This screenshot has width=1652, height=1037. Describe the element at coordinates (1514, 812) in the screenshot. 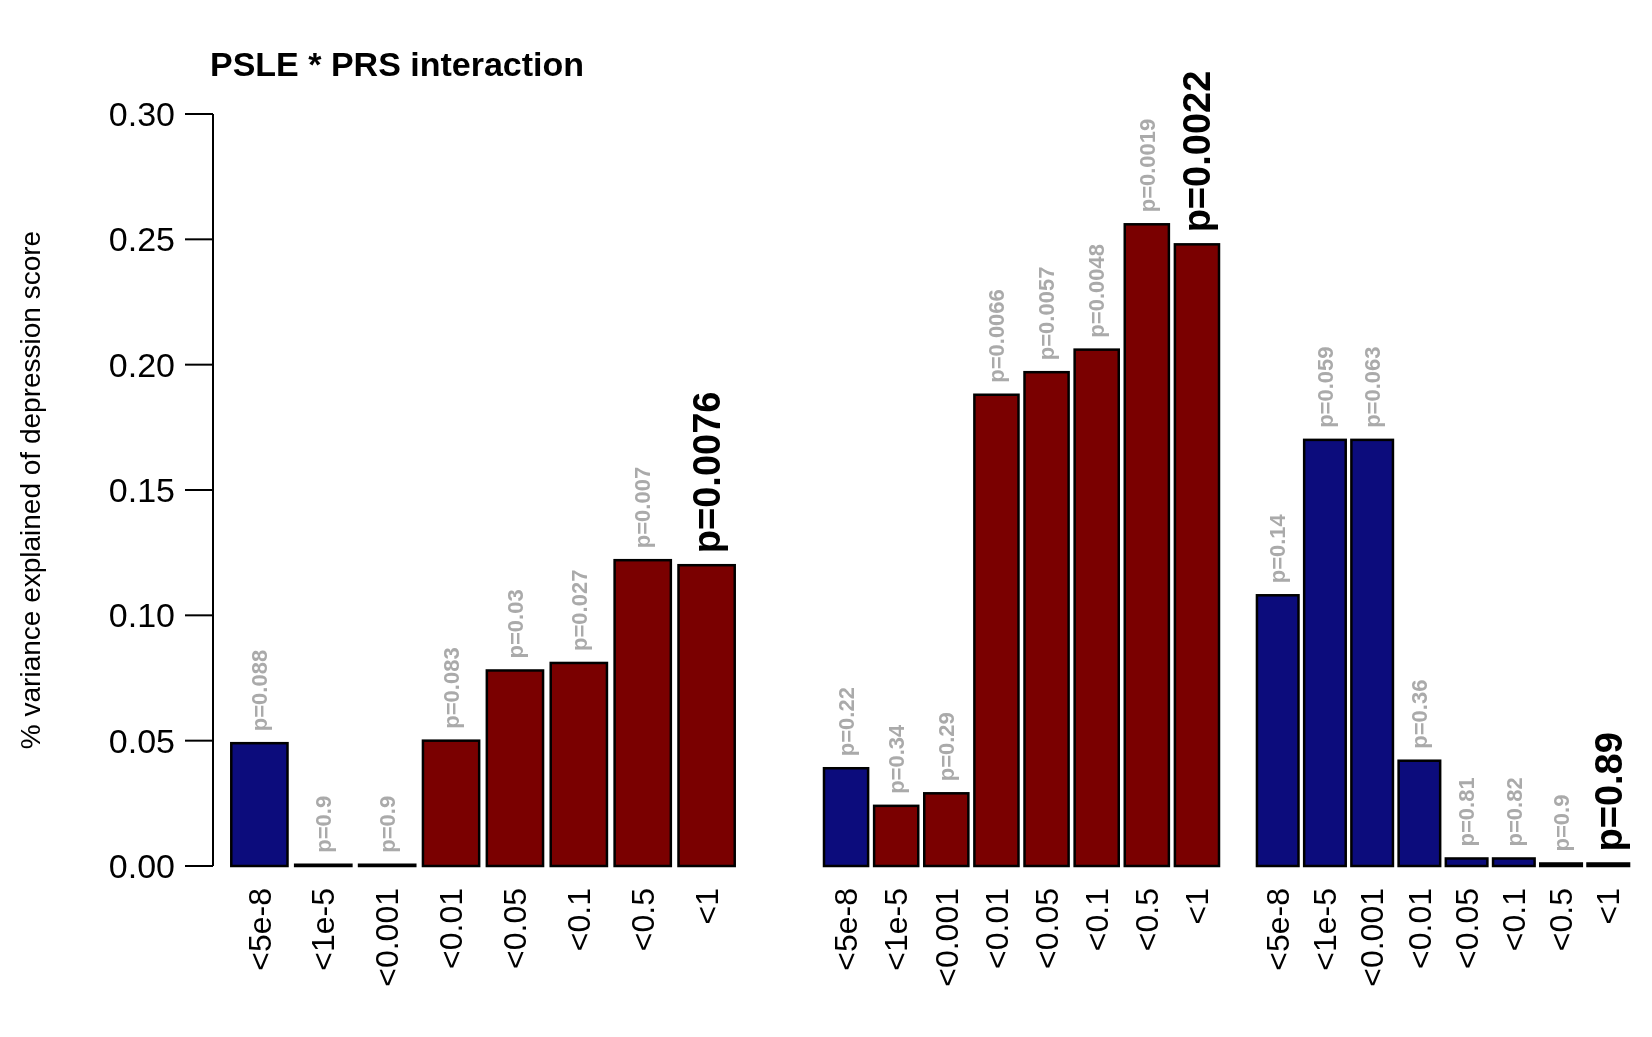

I see `annotation: p=0.82` at that location.